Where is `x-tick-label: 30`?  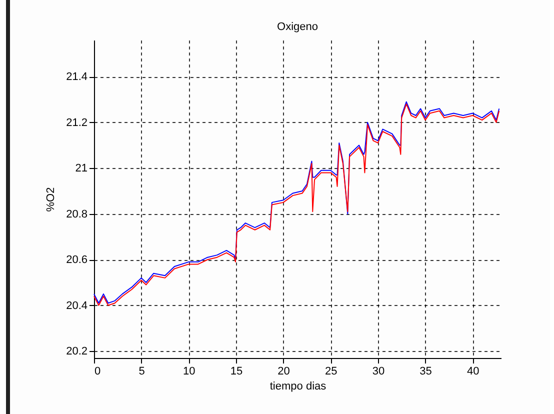 x-tick-label: 30 is located at coordinates (378, 372).